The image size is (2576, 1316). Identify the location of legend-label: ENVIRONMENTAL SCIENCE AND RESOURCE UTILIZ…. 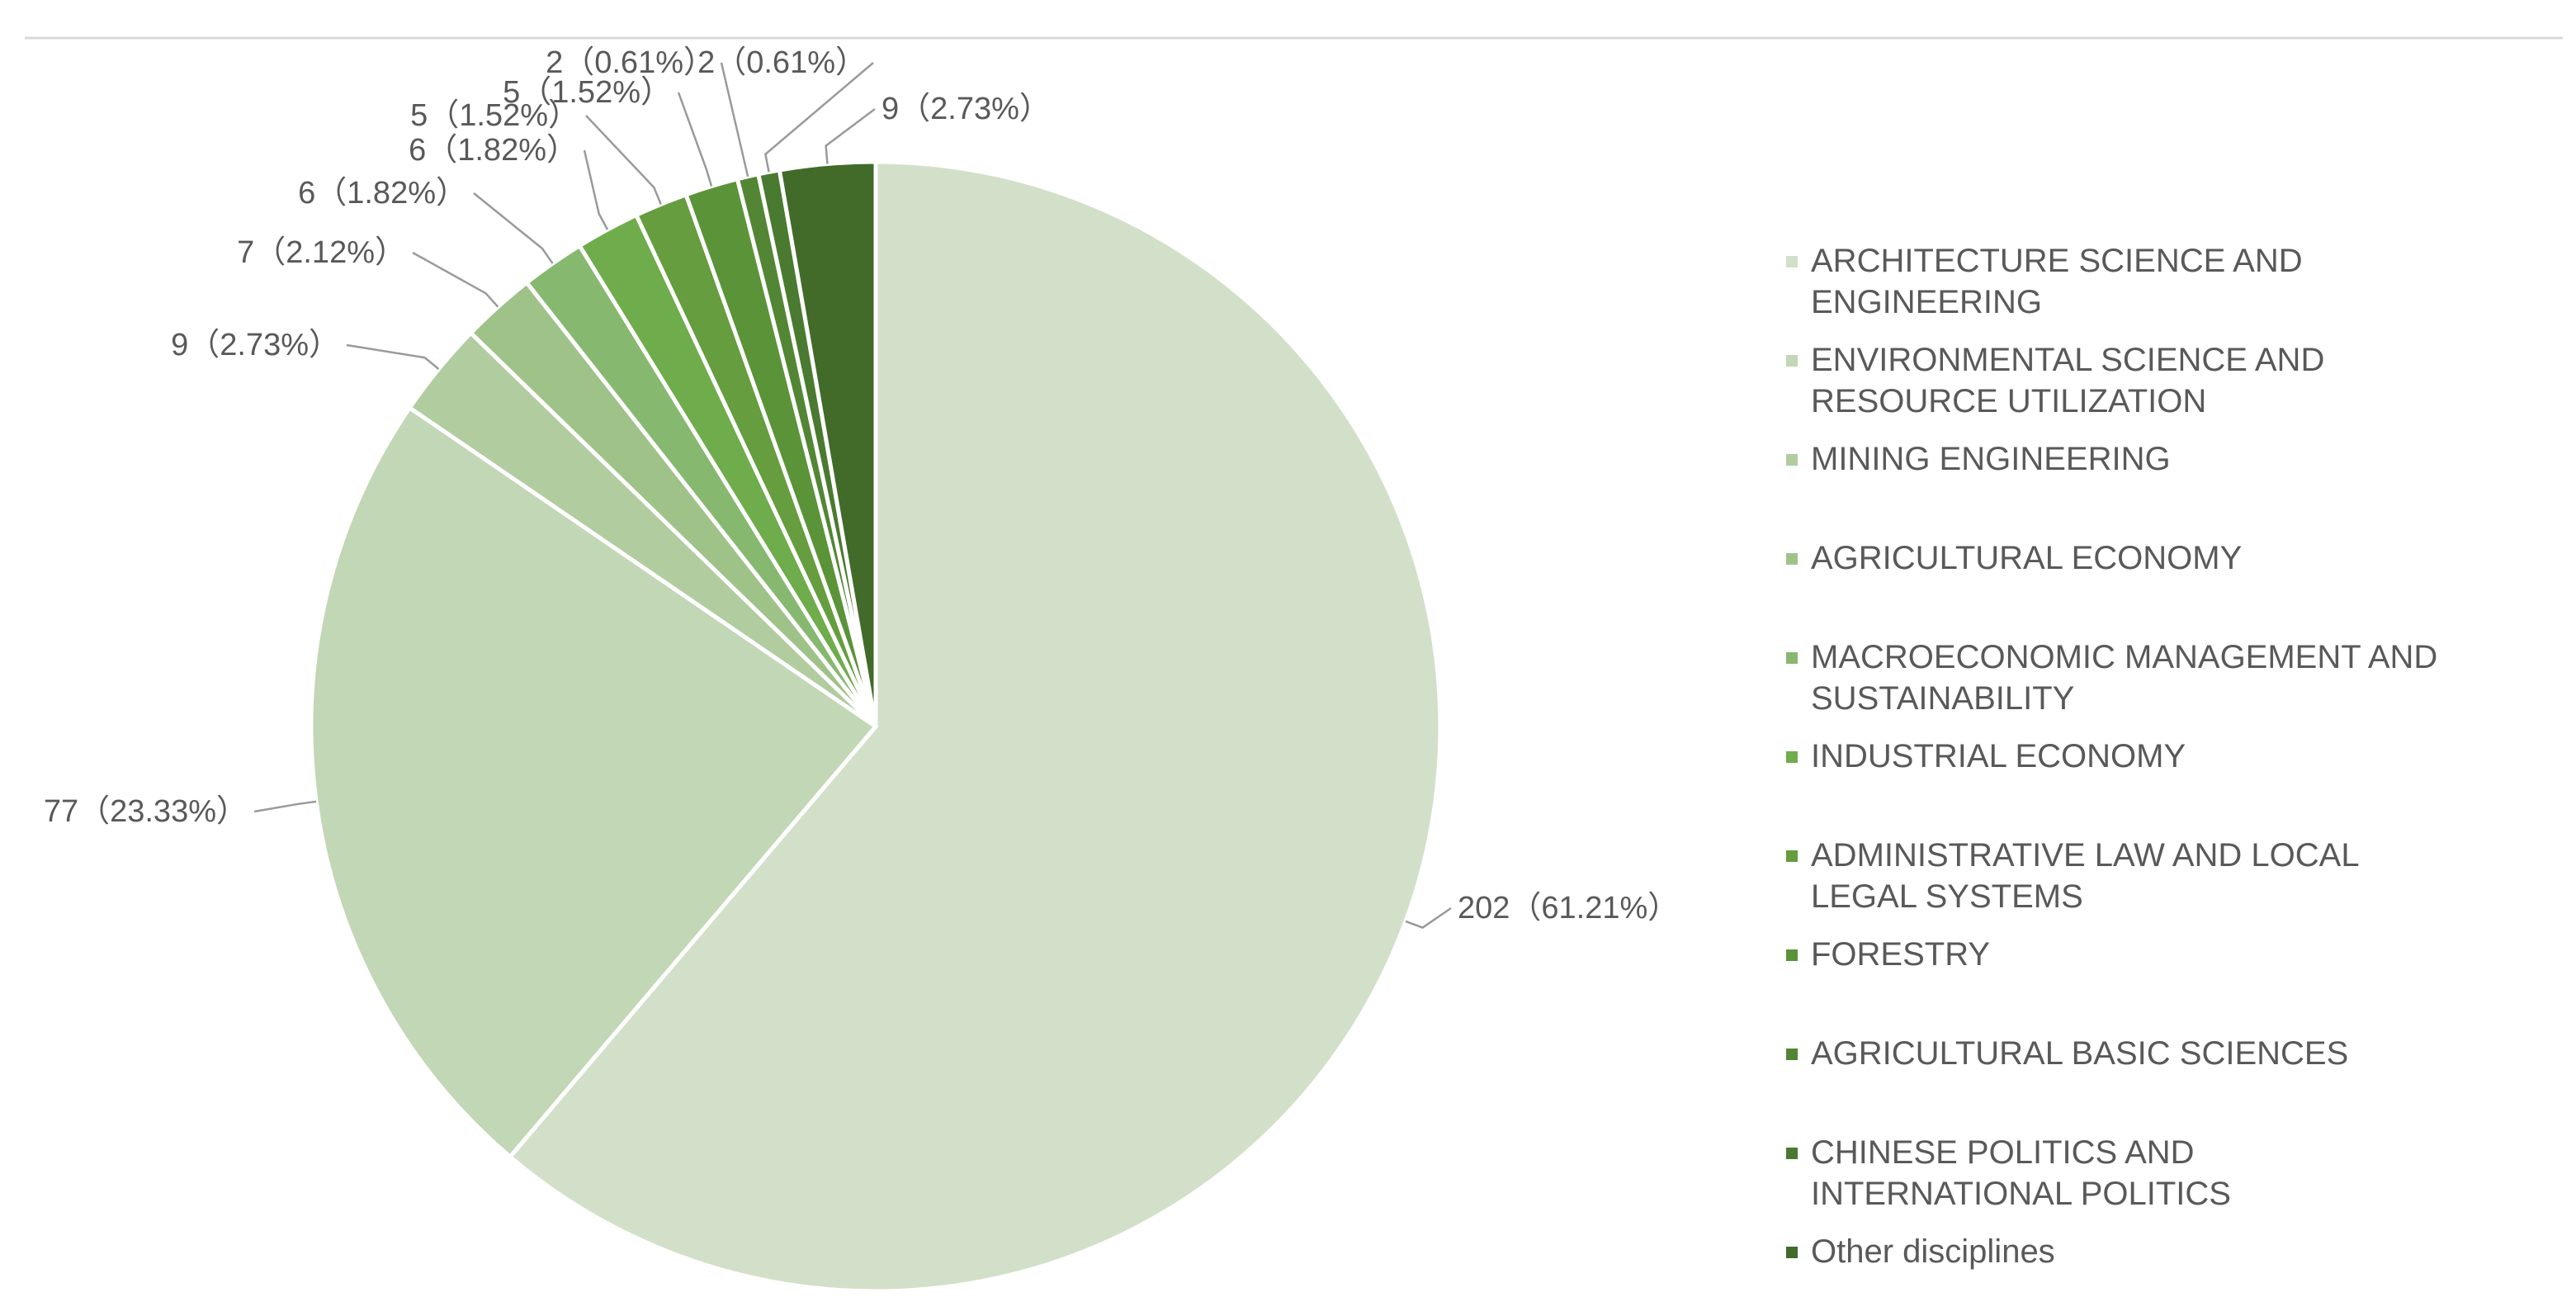
(2067, 380).